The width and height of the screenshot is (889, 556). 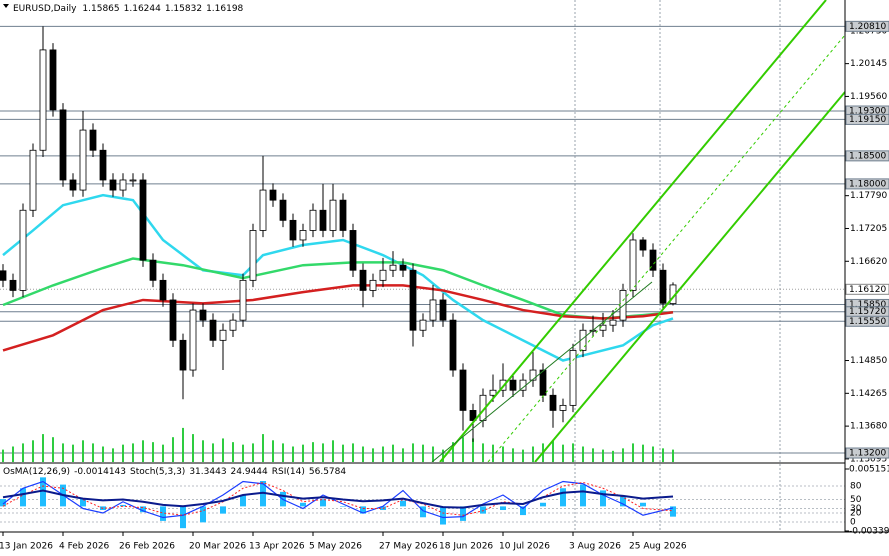 I want to click on high-value: 1.16244, so click(x=142, y=9).